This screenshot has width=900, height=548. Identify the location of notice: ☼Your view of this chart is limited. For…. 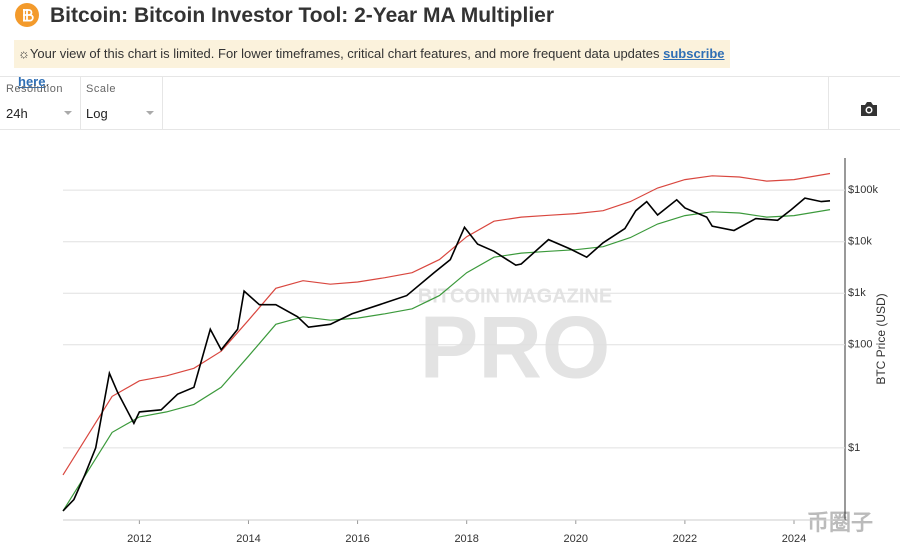
(372, 64).